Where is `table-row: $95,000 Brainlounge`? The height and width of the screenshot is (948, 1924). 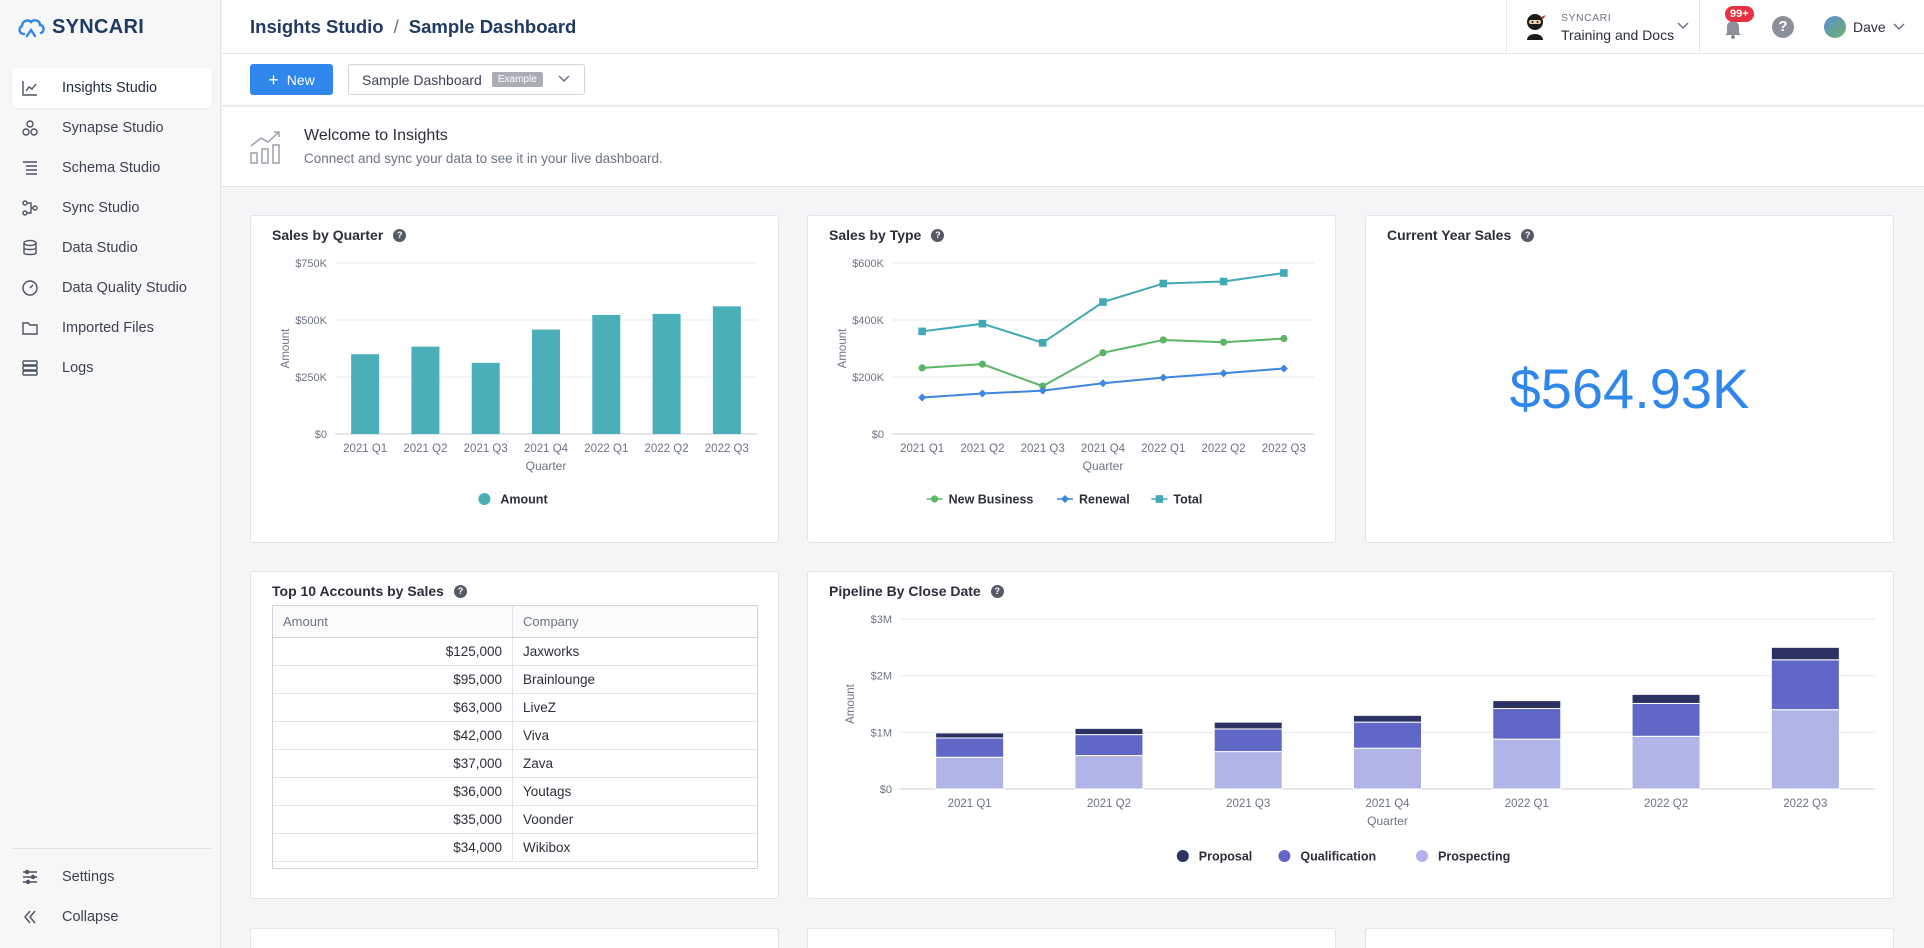
table-row: $95,000 Brainlounge is located at coordinates (515, 680).